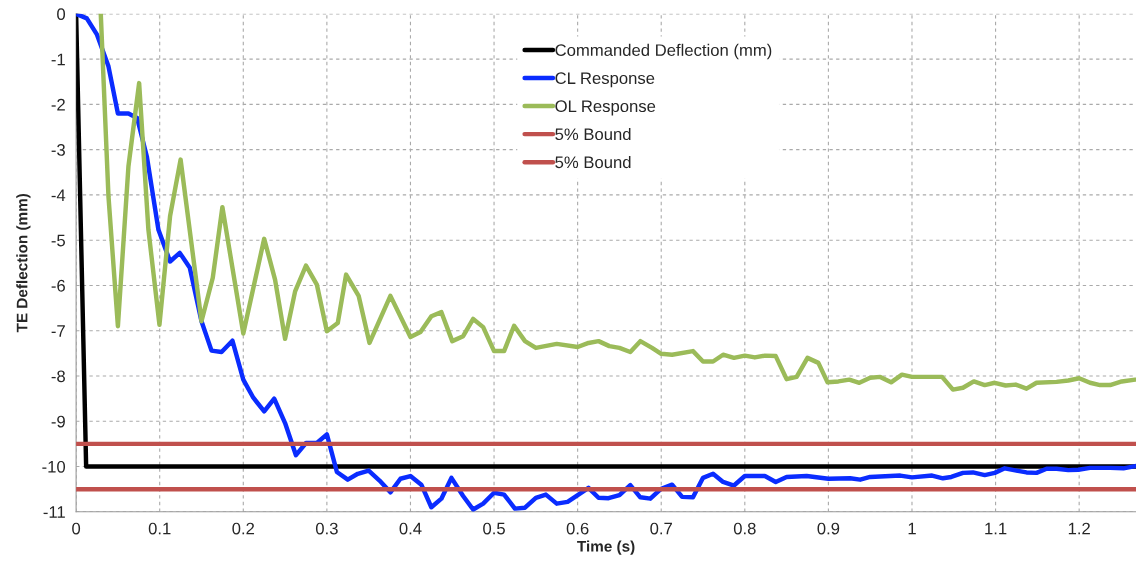  I want to click on y-tick-label: -6, so click(58, 285).